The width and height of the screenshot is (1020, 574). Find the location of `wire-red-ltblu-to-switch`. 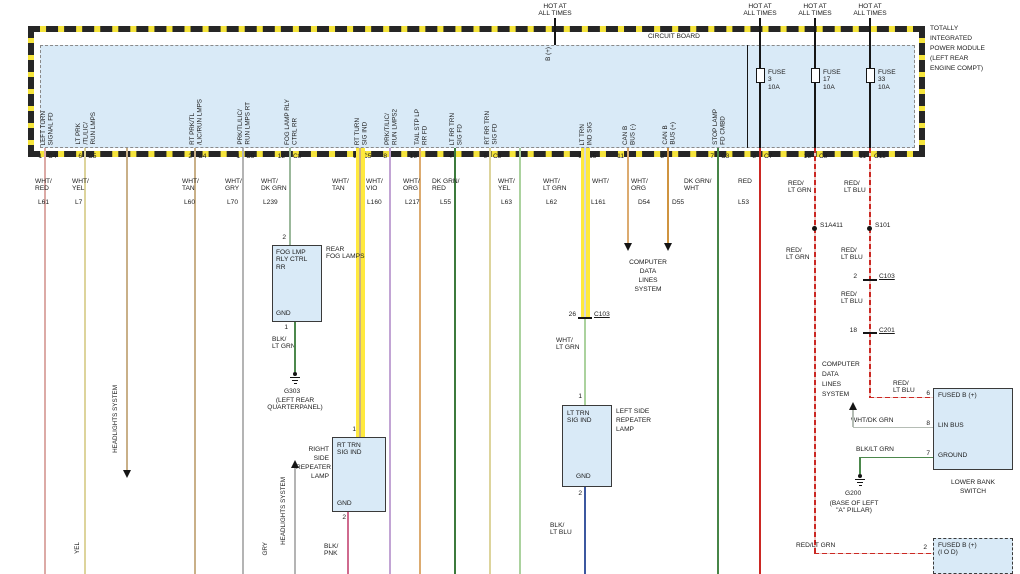

wire-red-ltblu-to-switch is located at coordinates (901, 397).